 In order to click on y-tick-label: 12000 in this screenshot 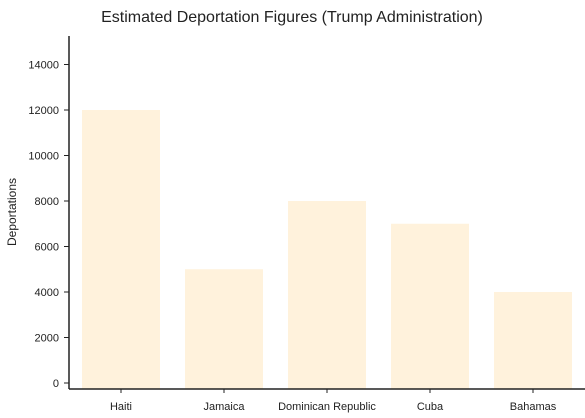, I will do `click(43, 111)`.